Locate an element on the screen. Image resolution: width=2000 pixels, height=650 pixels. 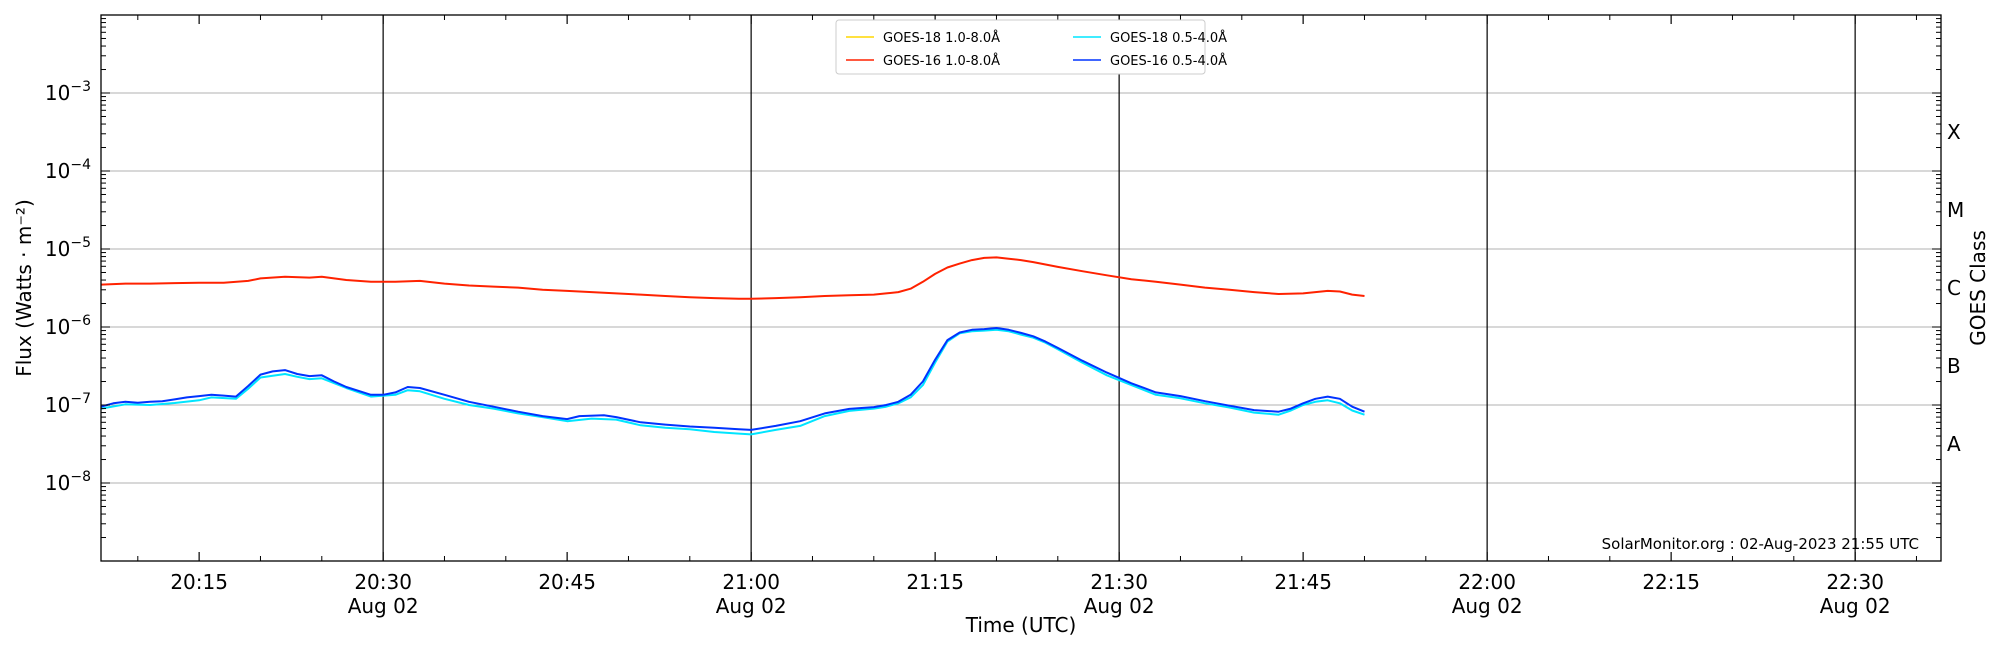
y-tick-label: 10⁻⁵ is located at coordinates (68, 248).